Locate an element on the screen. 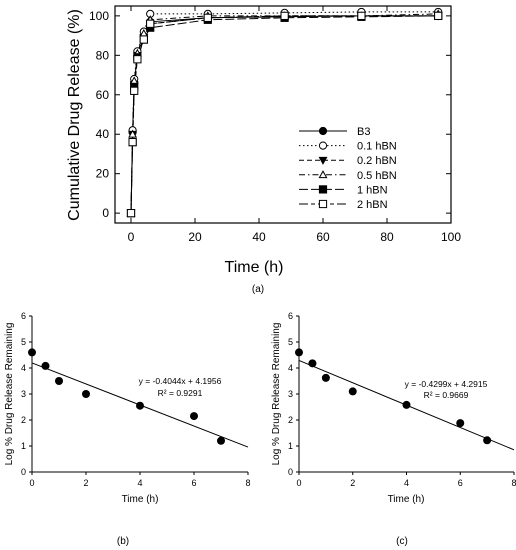  panel-a-x-tick-label: 0 is located at coordinates (131, 237).